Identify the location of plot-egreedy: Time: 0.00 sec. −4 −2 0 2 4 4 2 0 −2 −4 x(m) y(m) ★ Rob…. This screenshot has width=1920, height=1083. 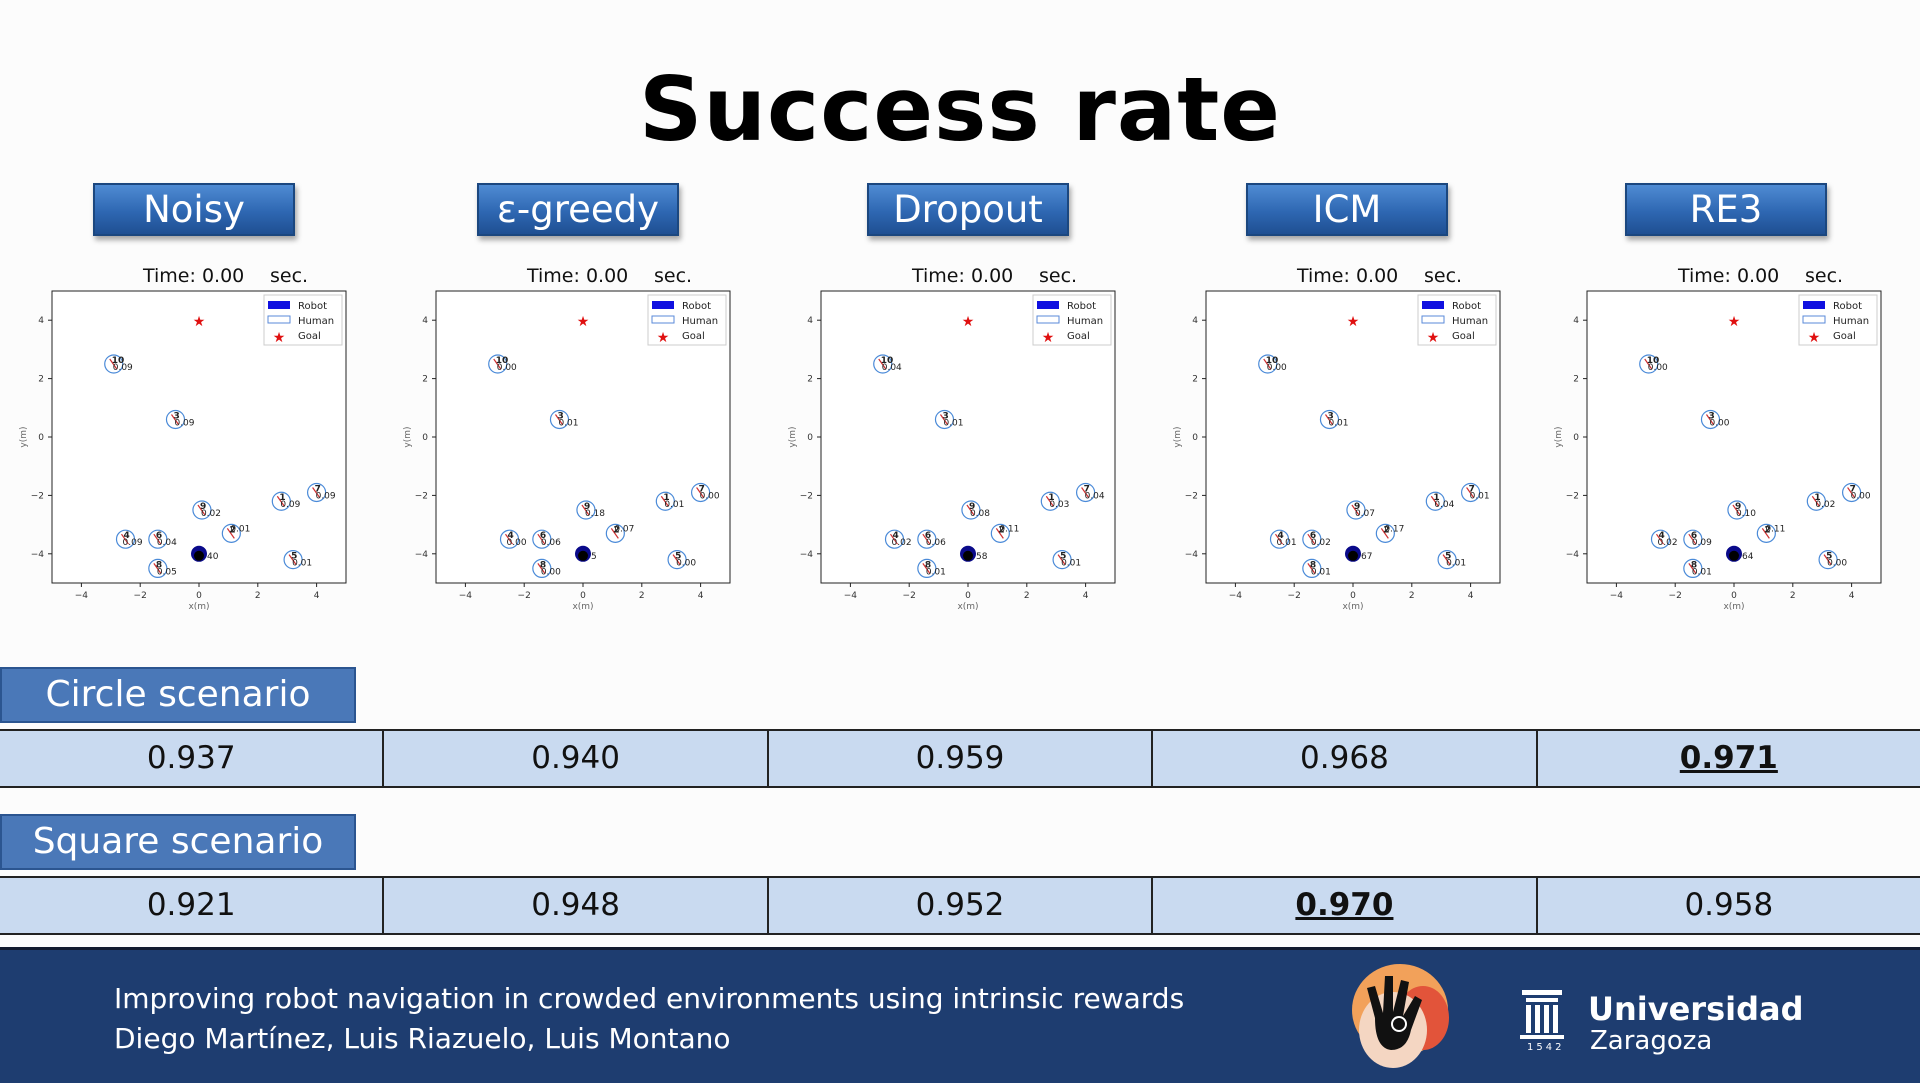
(566, 440).